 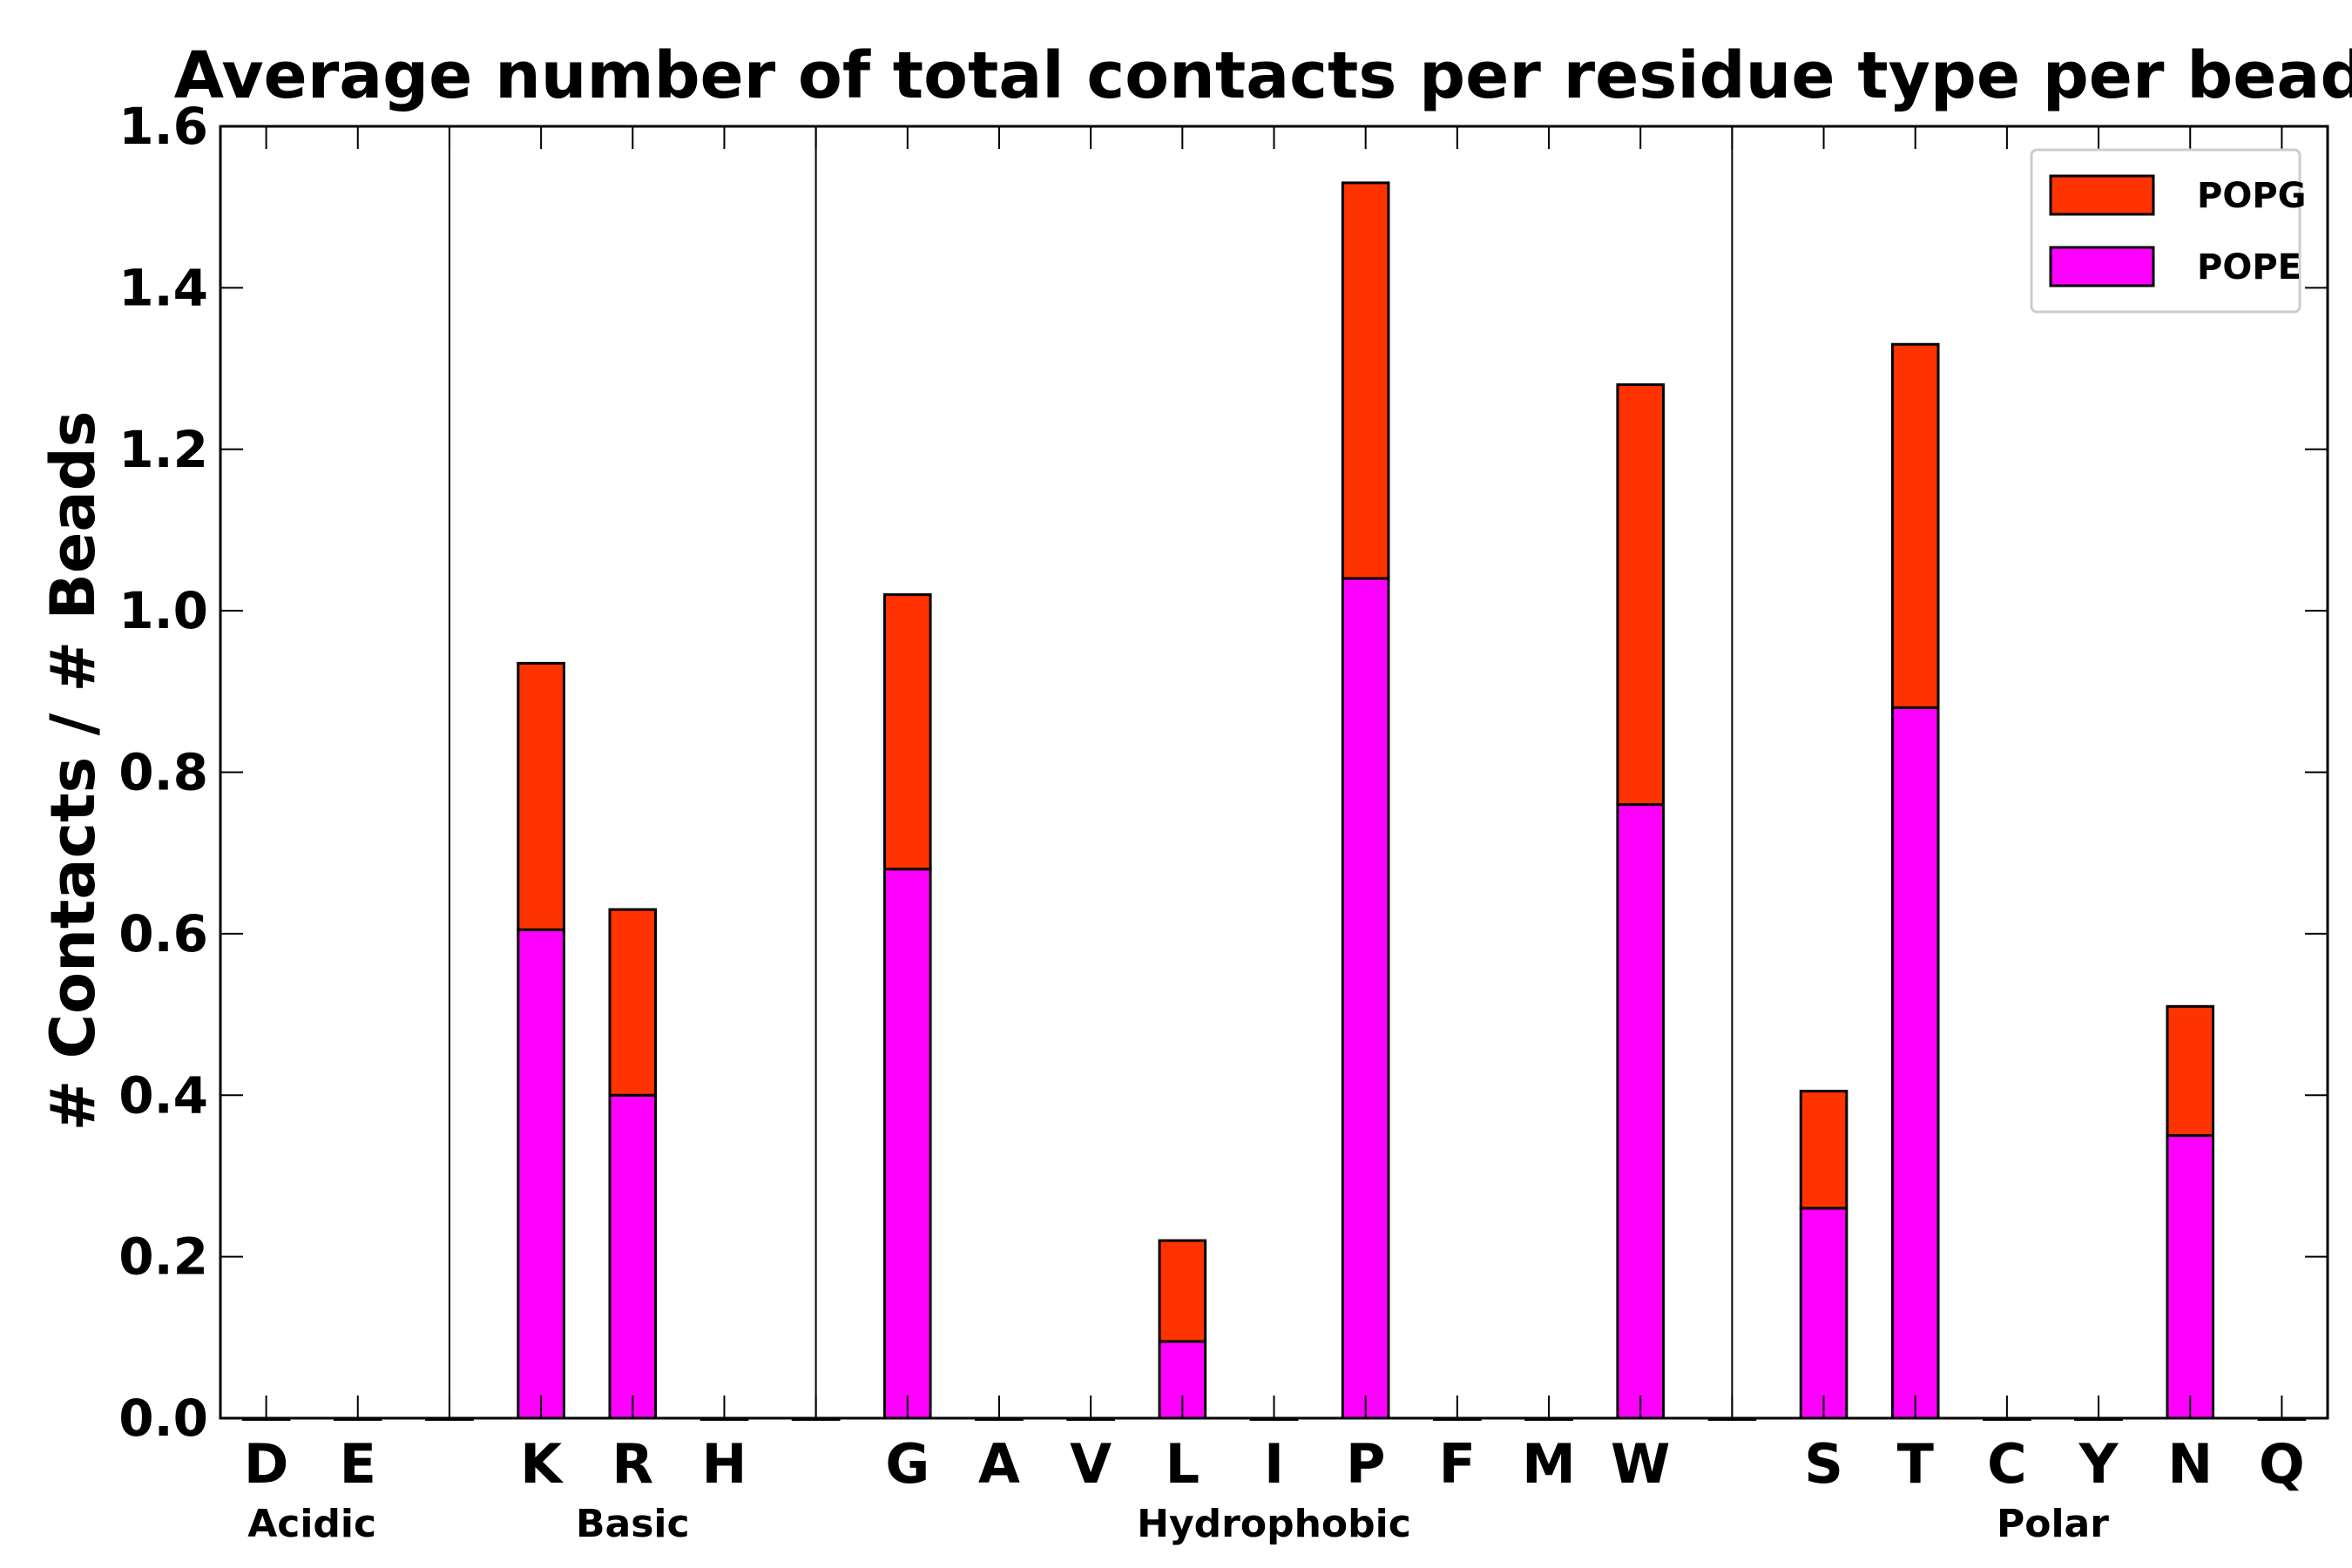 I want to click on y-tick-label: 1.4, so click(x=163, y=287).